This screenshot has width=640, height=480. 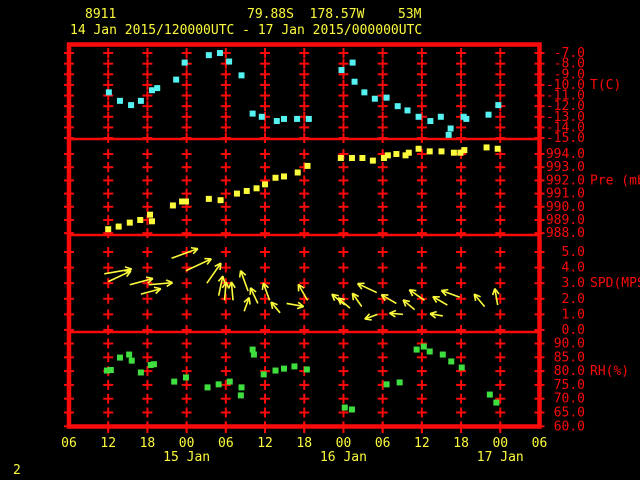 I want to click on station-location: 79.88S 178.57W, so click(x=306, y=14).